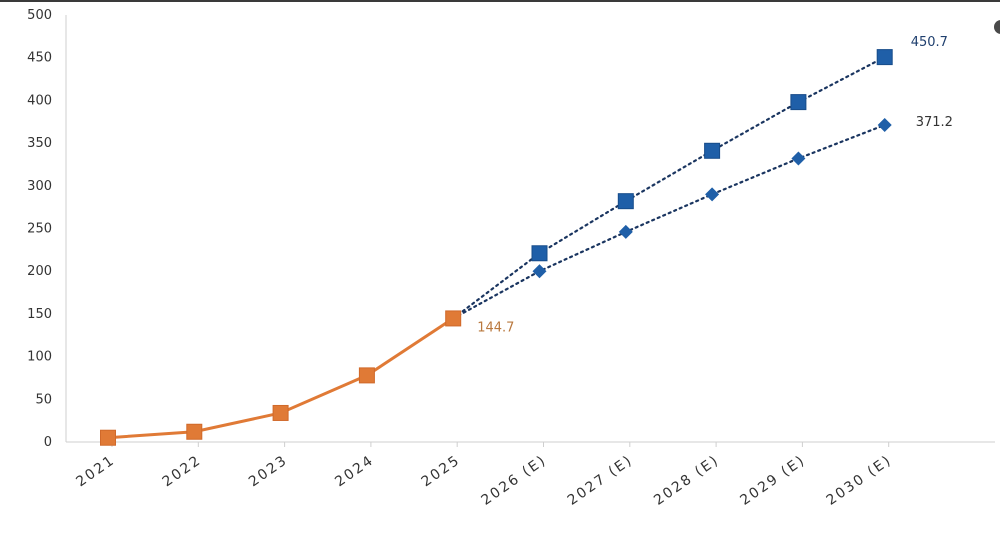 Image resolution: width=1000 pixels, height=542 pixels. I want to click on data-label: 144.7, so click(495, 327).